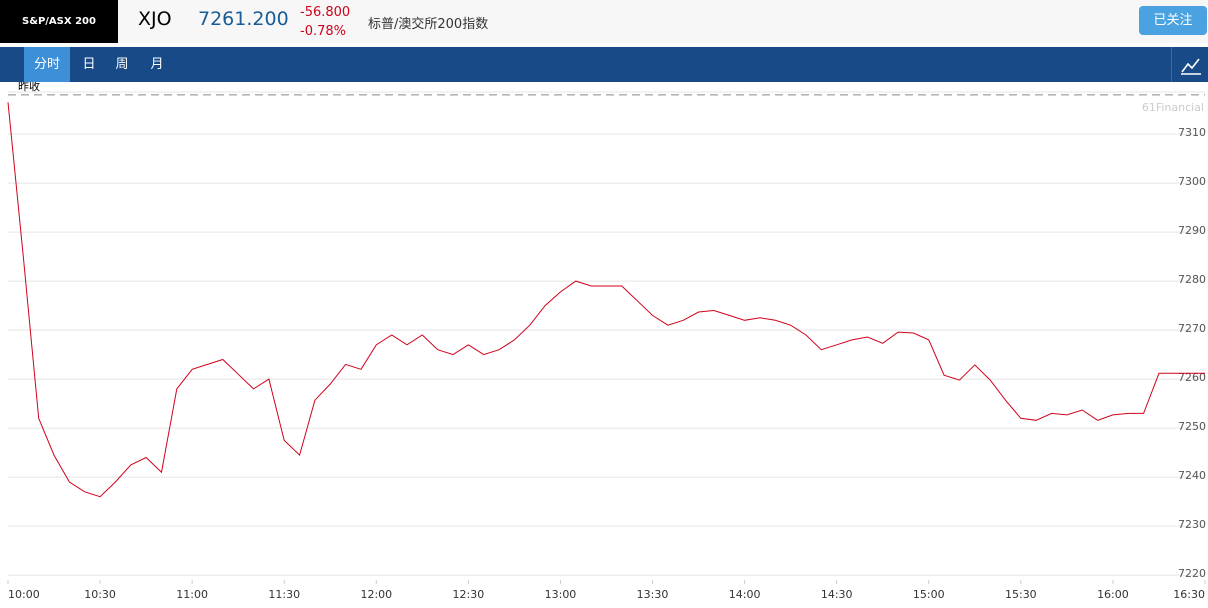  What do you see at coordinates (929, 594) in the screenshot?
I see `x-tick-label: 15:00` at bounding box center [929, 594].